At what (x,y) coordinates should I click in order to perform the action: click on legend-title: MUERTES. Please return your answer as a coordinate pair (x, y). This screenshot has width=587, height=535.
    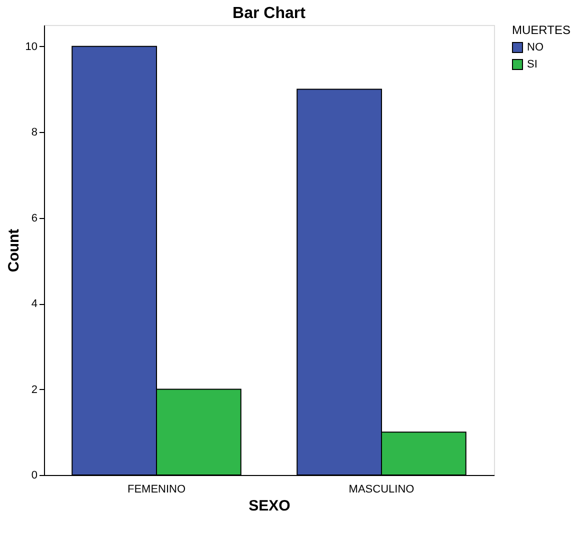
    Looking at the image, I should click on (541, 30).